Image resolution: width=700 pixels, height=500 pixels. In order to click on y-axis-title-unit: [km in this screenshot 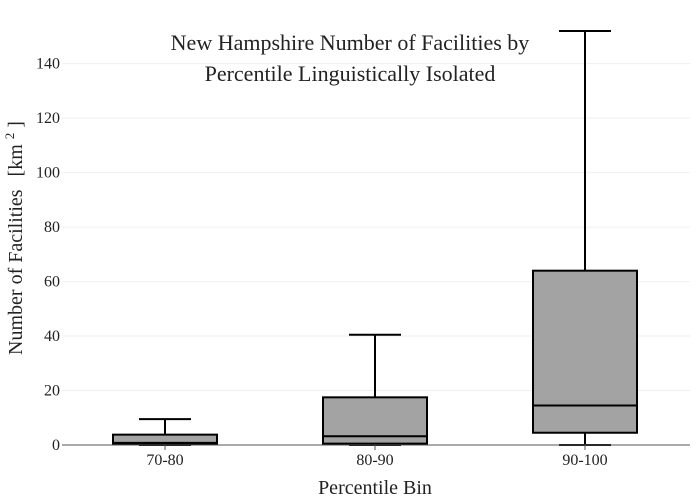, I will do `click(16, 160)`.